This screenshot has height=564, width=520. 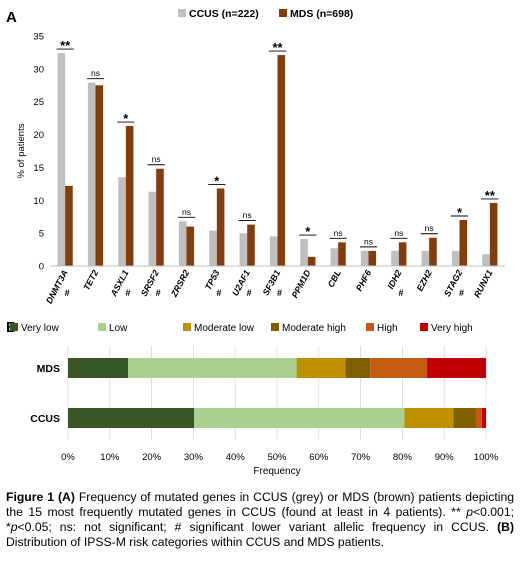 I want to click on x-tick-label: 70%, so click(x=361, y=457).